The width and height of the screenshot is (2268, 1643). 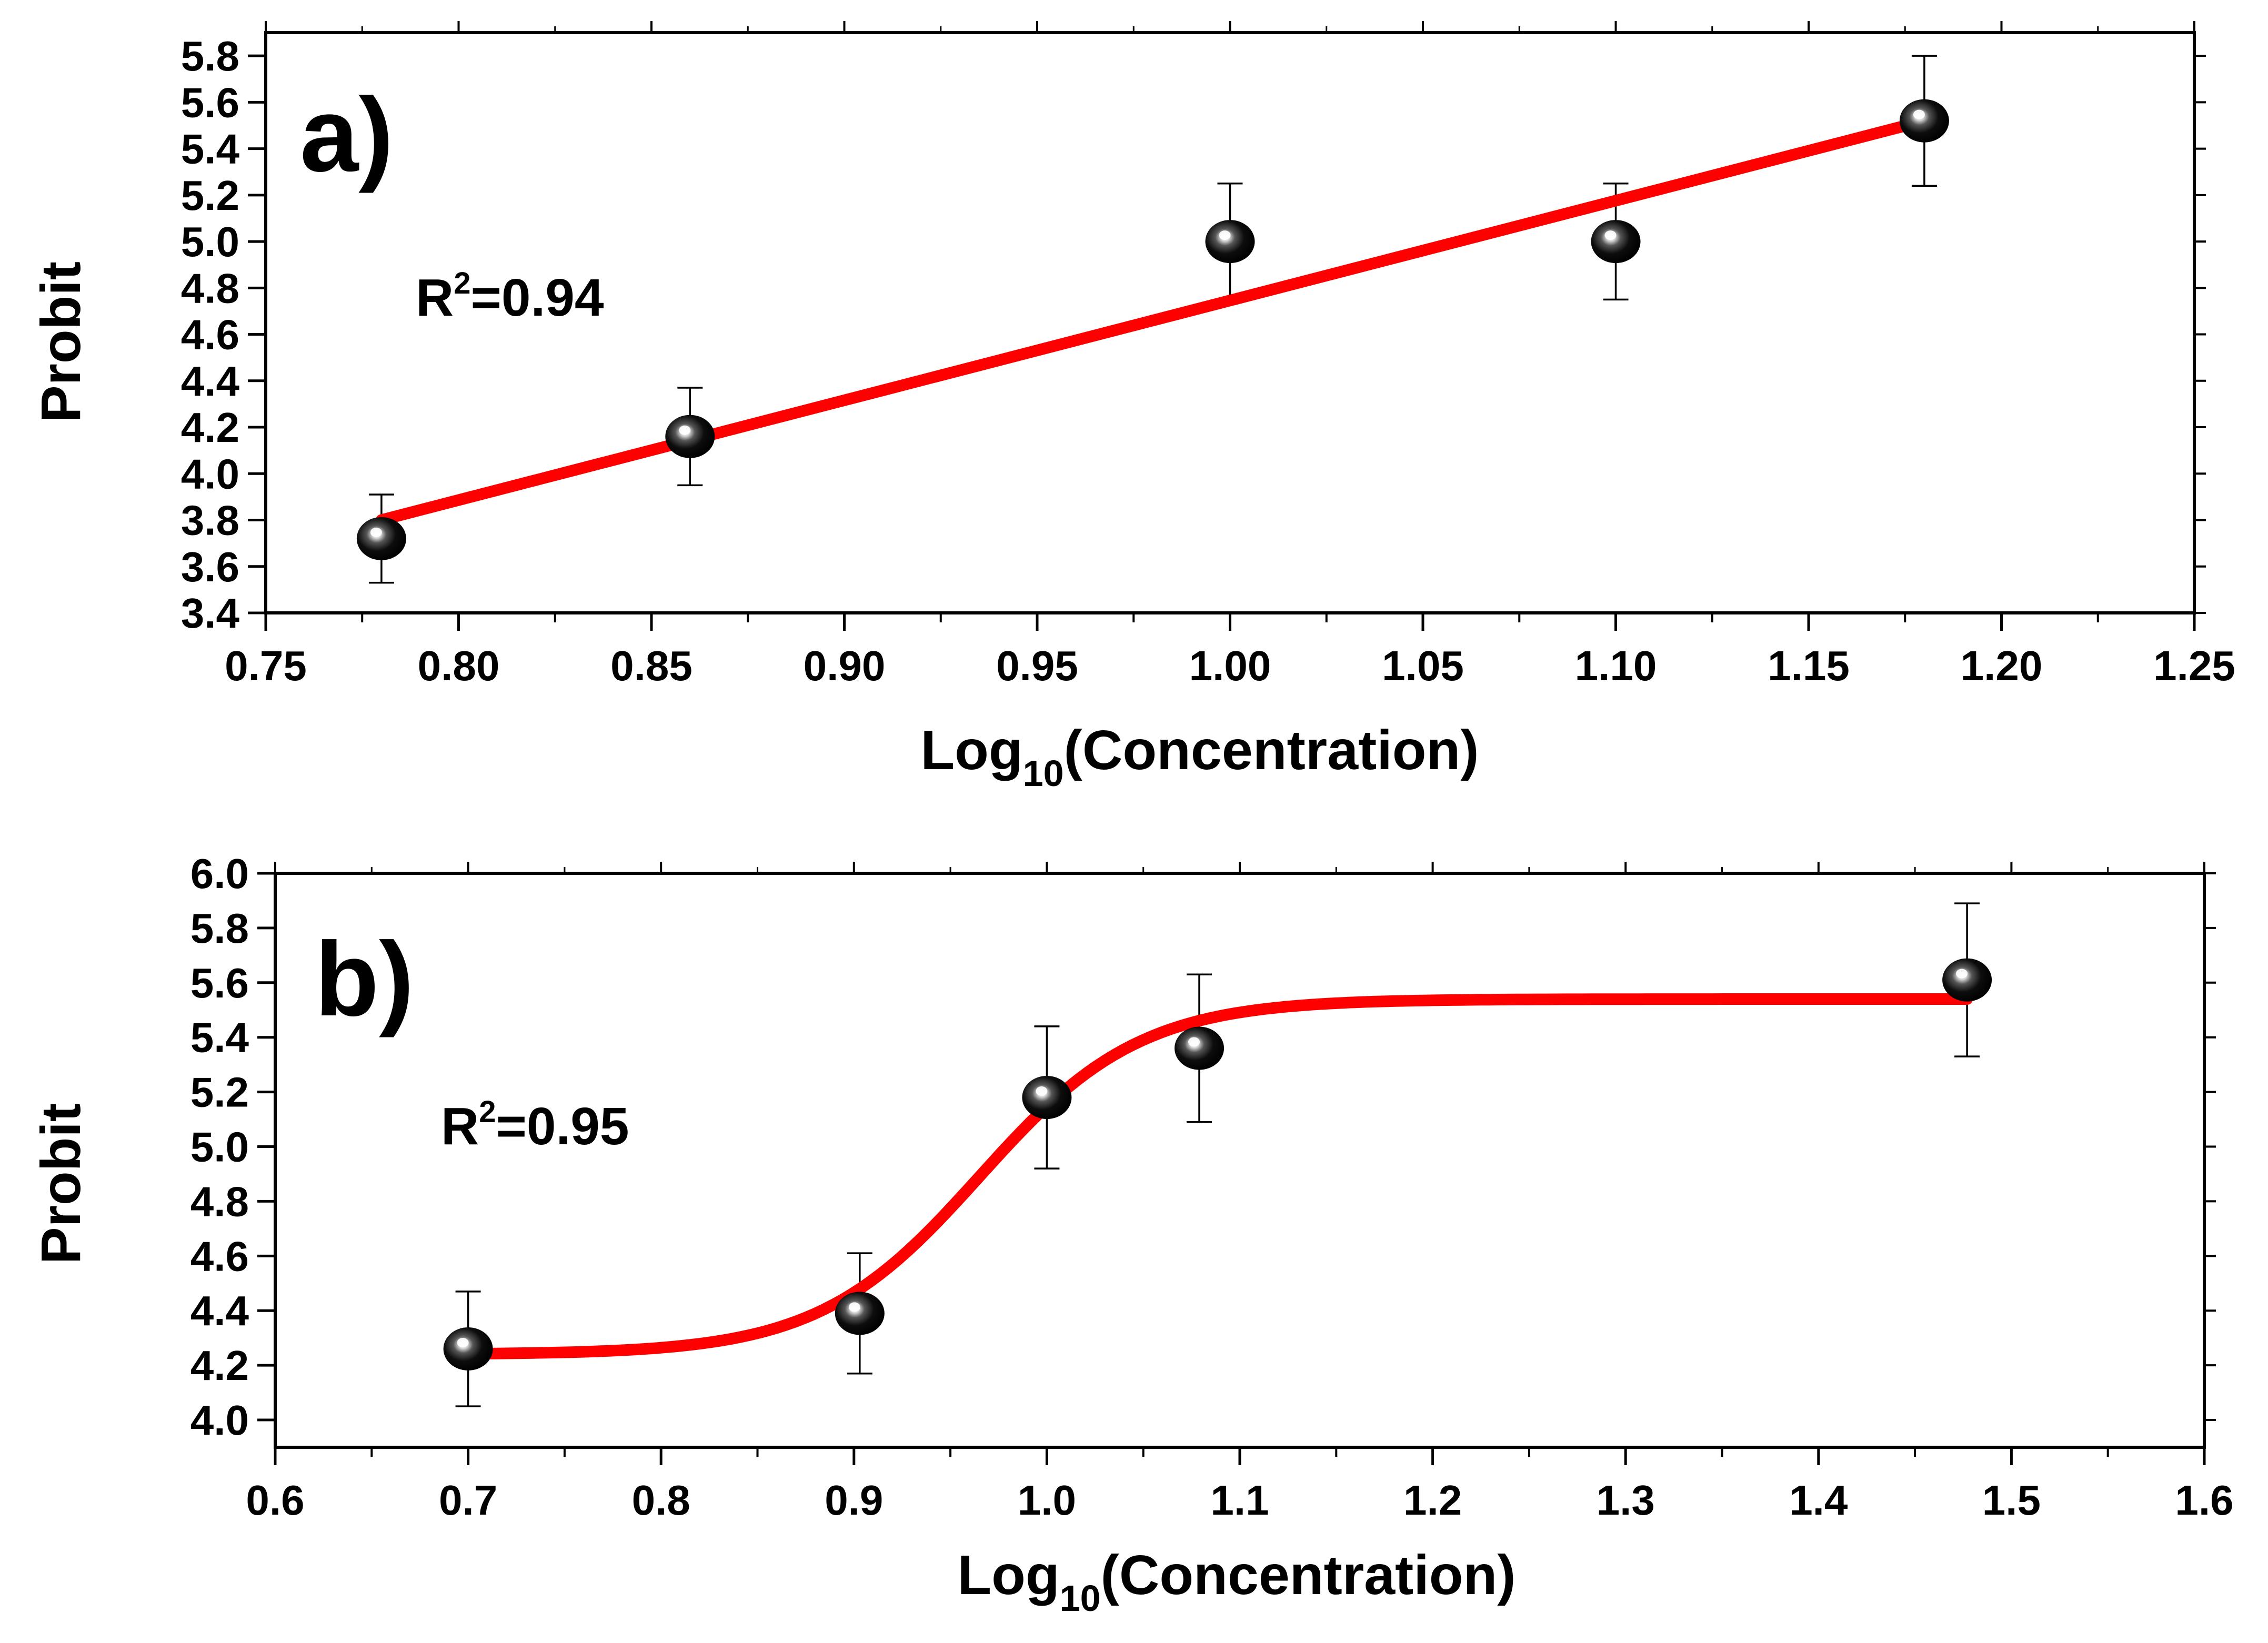 I want to click on x-tick-label: 1.2, so click(x=1432, y=1500).